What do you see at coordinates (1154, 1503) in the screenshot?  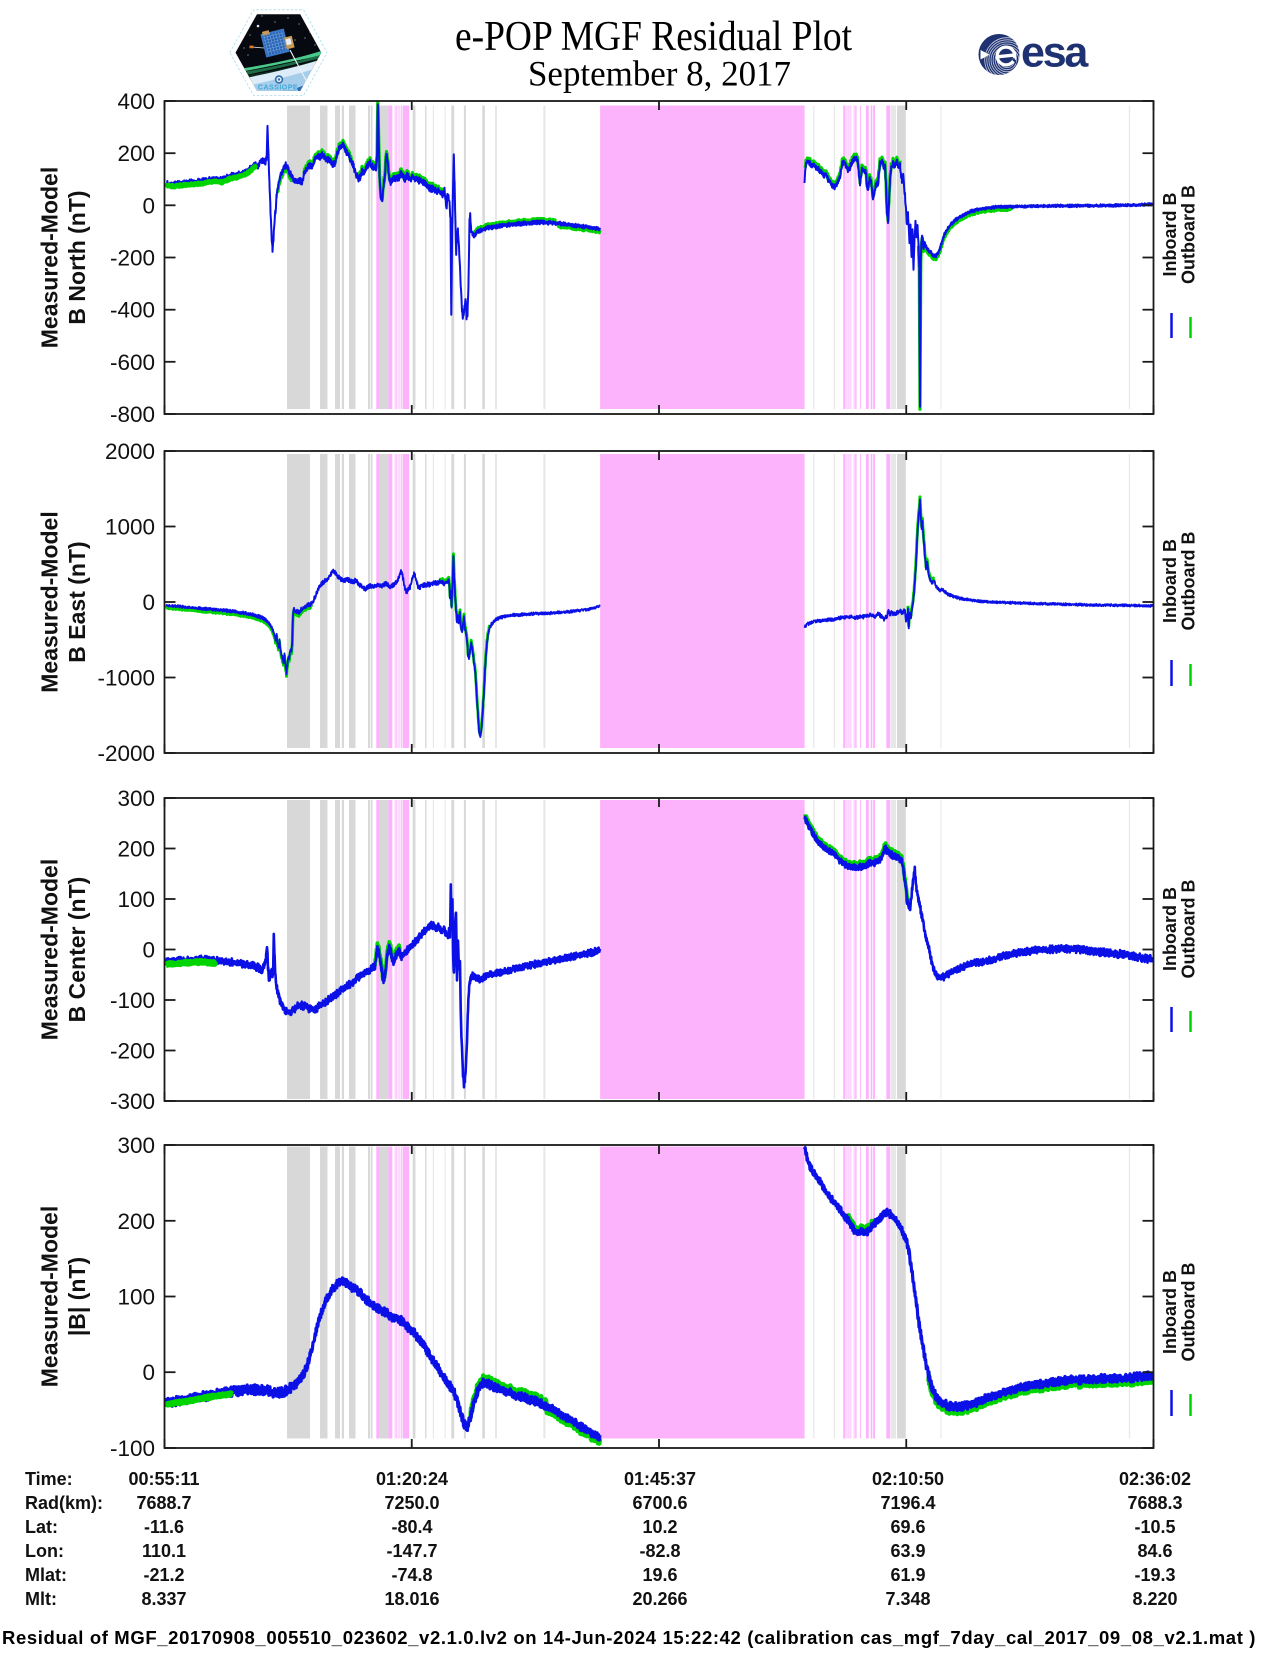 I see `svg-text: 7688.3` at bounding box center [1154, 1503].